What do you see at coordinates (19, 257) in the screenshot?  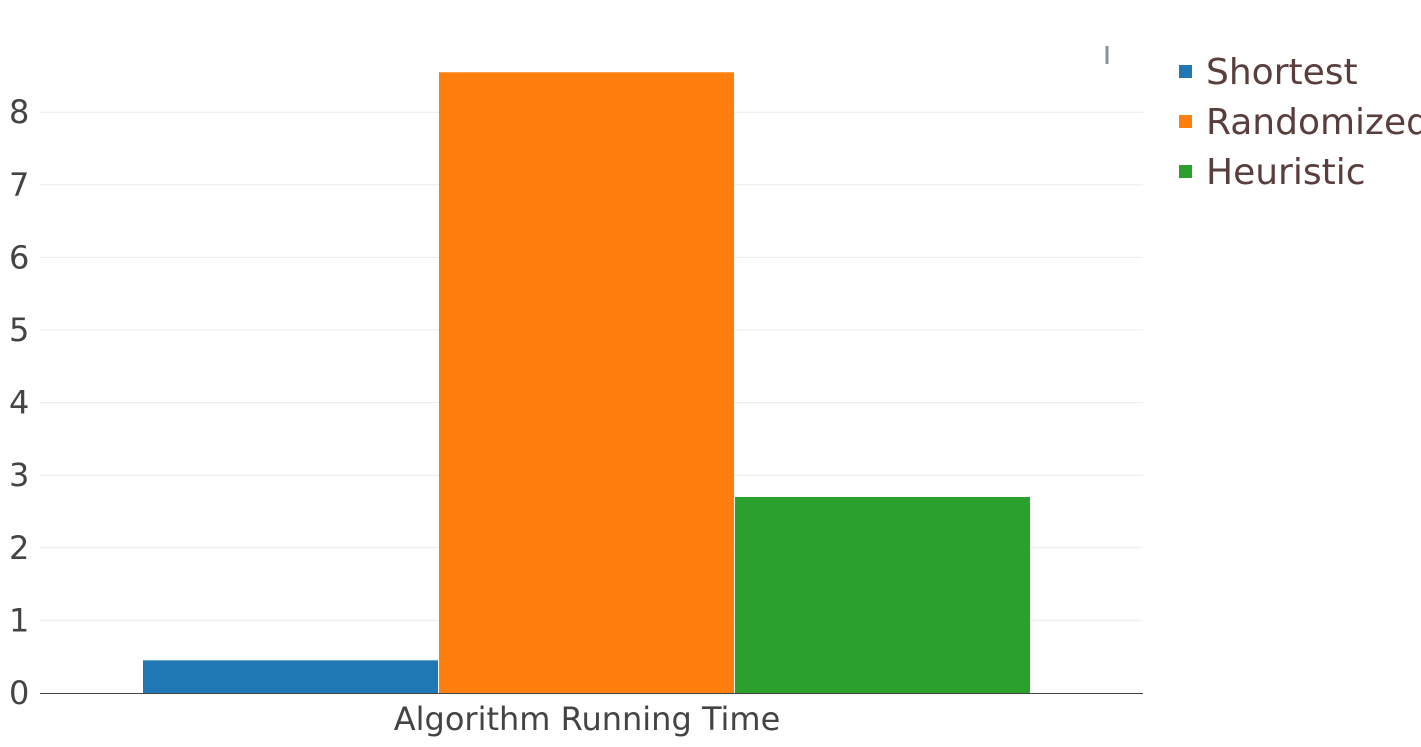 I see `y-tick-label: 6` at bounding box center [19, 257].